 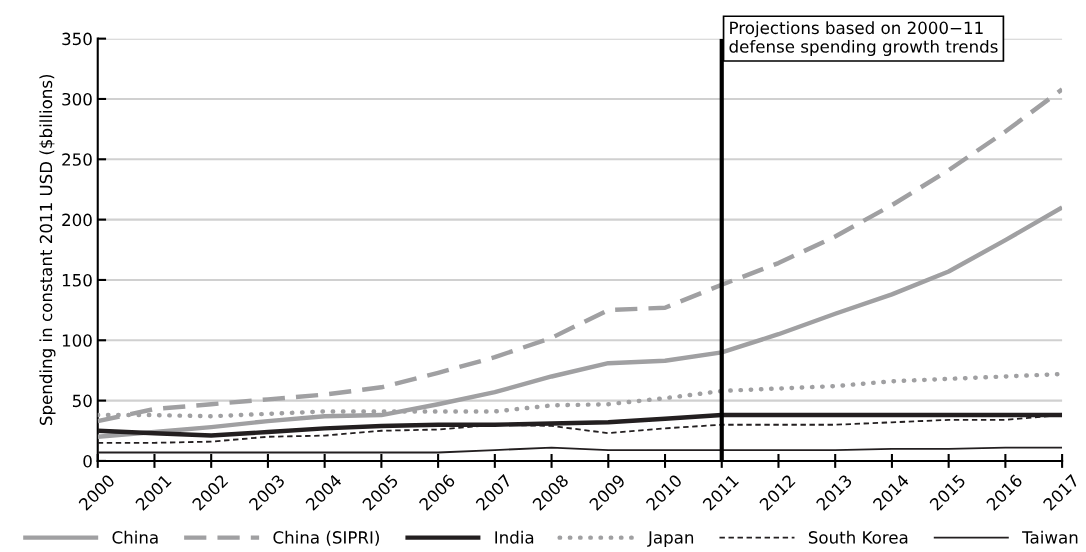 What do you see at coordinates (77, 39) in the screenshot?
I see `y-tick-label: 350` at bounding box center [77, 39].